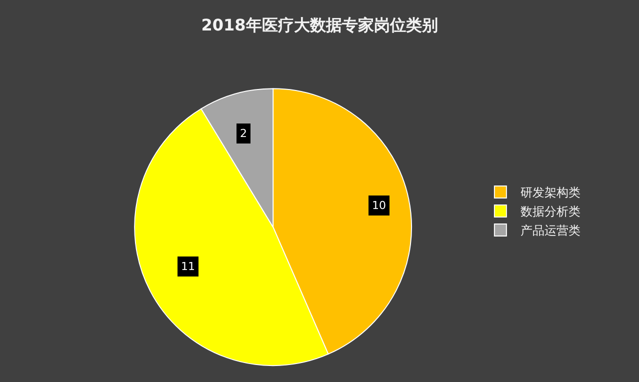 The image size is (639, 382). I want to click on data-label: 11, so click(188, 266).